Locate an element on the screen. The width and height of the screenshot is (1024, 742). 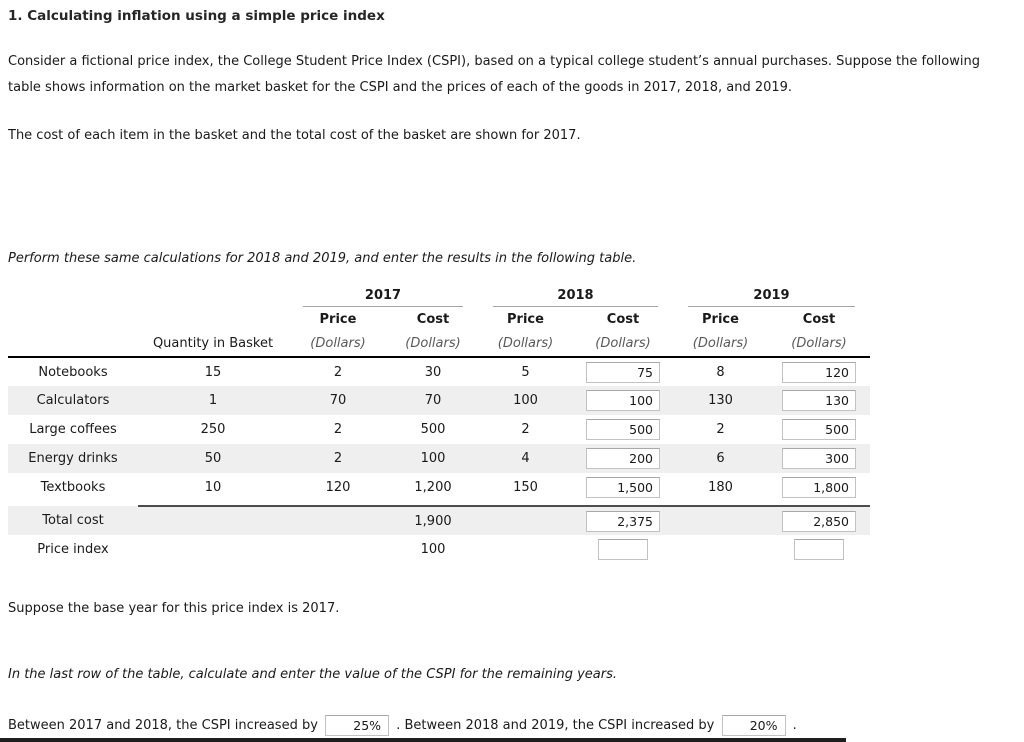
table-row-textbooks: Textbooks 10 120 1,200 150 180 is located at coordinates (439, 487).